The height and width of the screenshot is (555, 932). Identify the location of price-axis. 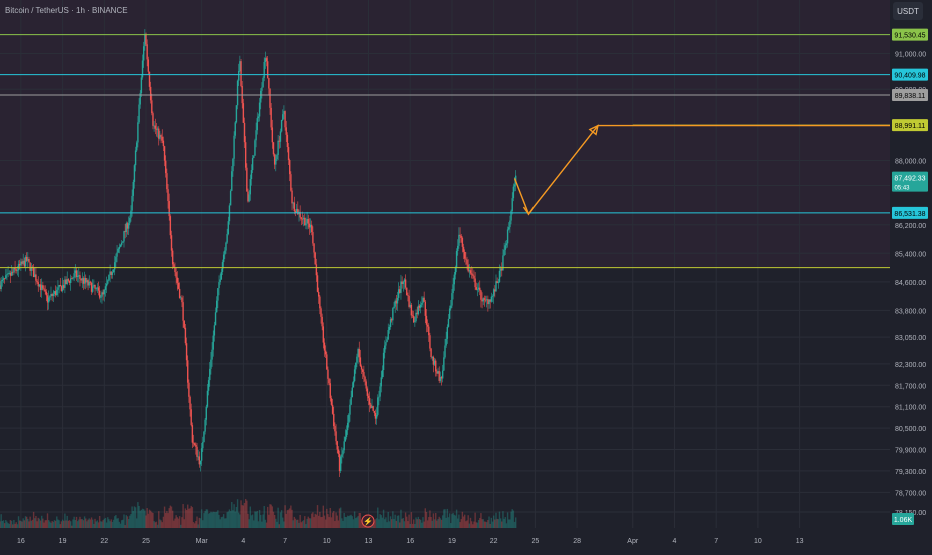
(911, 275).